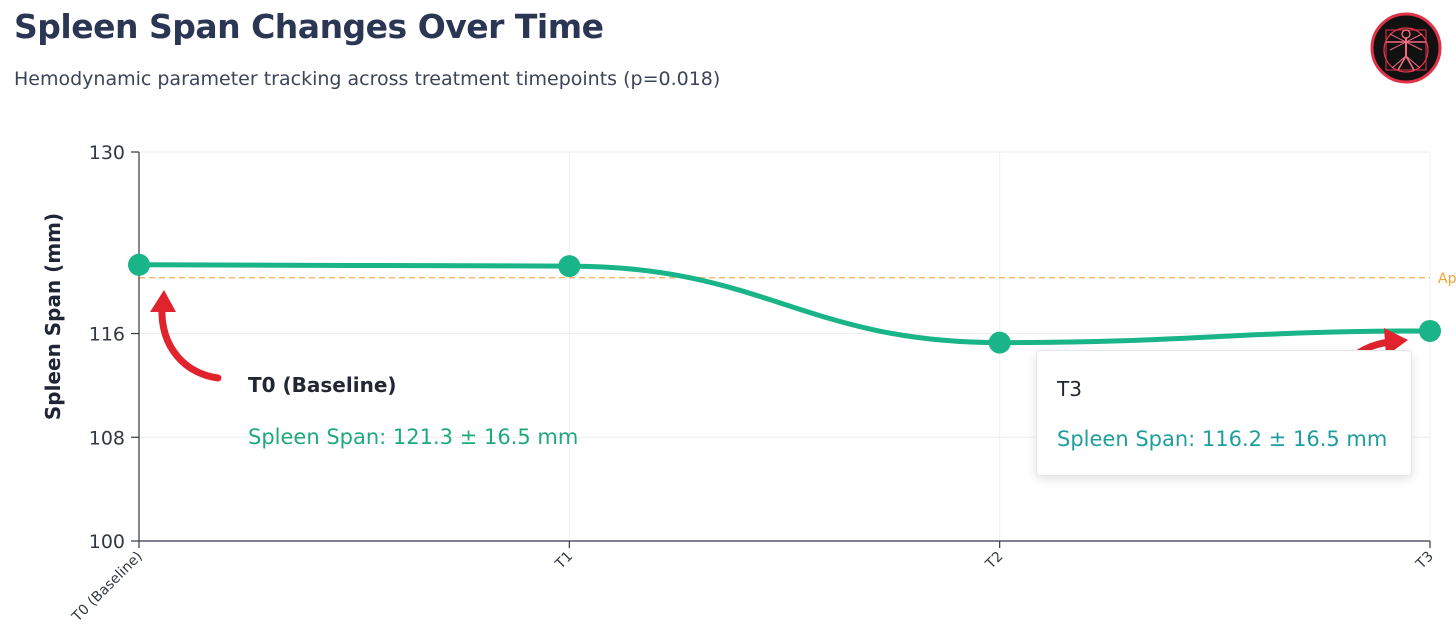 This screenshot has height=634, width=1456. Describe the element at coordinates (53, 316) in the screenshot. I see `y-axis-title: Spleen Span (mm)` at that location.